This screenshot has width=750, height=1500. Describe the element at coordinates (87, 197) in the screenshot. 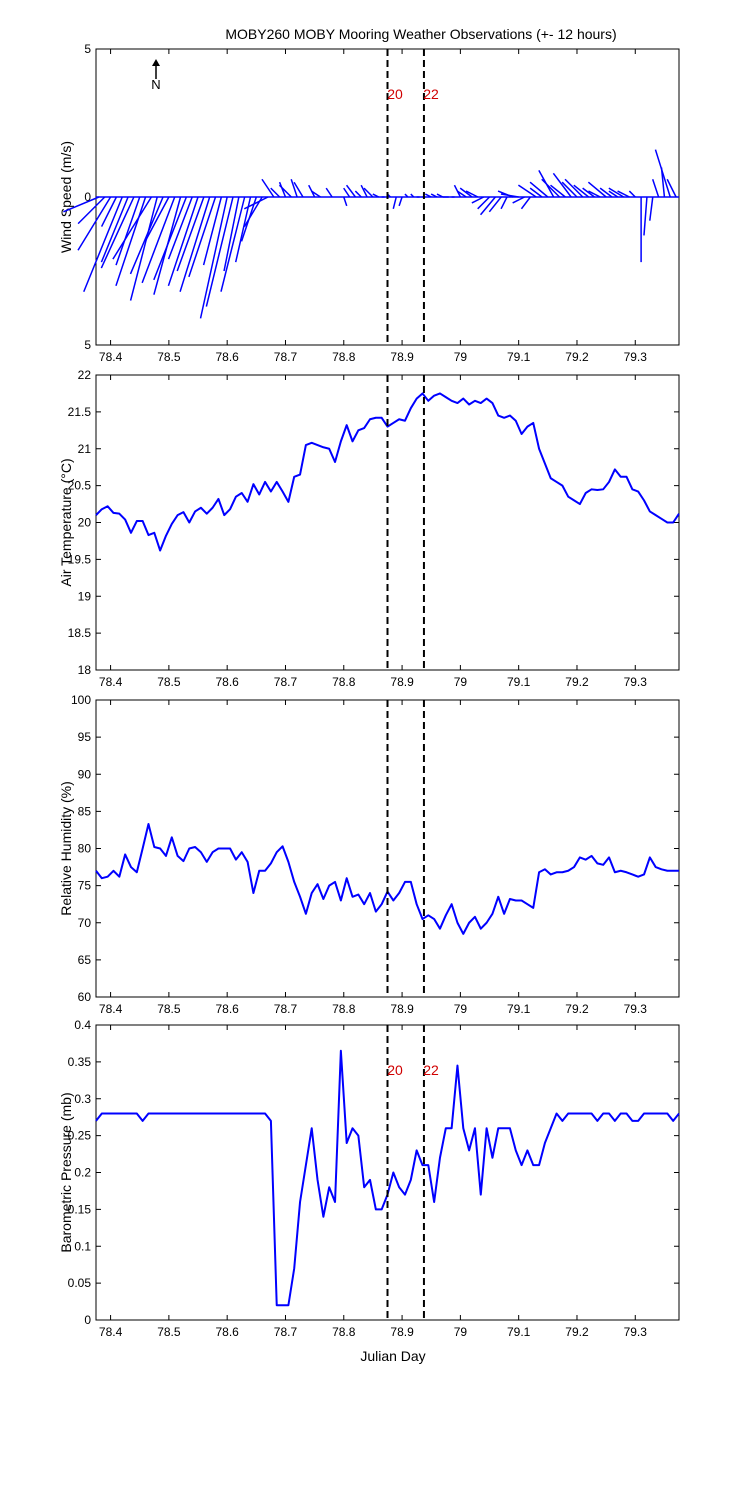

I see `y-tick-label: 0` at that location.